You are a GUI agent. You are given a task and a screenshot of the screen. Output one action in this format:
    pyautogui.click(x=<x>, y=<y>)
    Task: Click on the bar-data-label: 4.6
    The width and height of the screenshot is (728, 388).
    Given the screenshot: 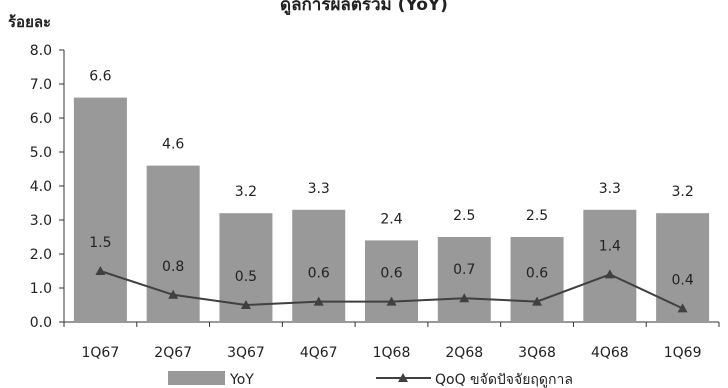 What is the action you would take?
    pyautogui.click(x=173, y=145)
    